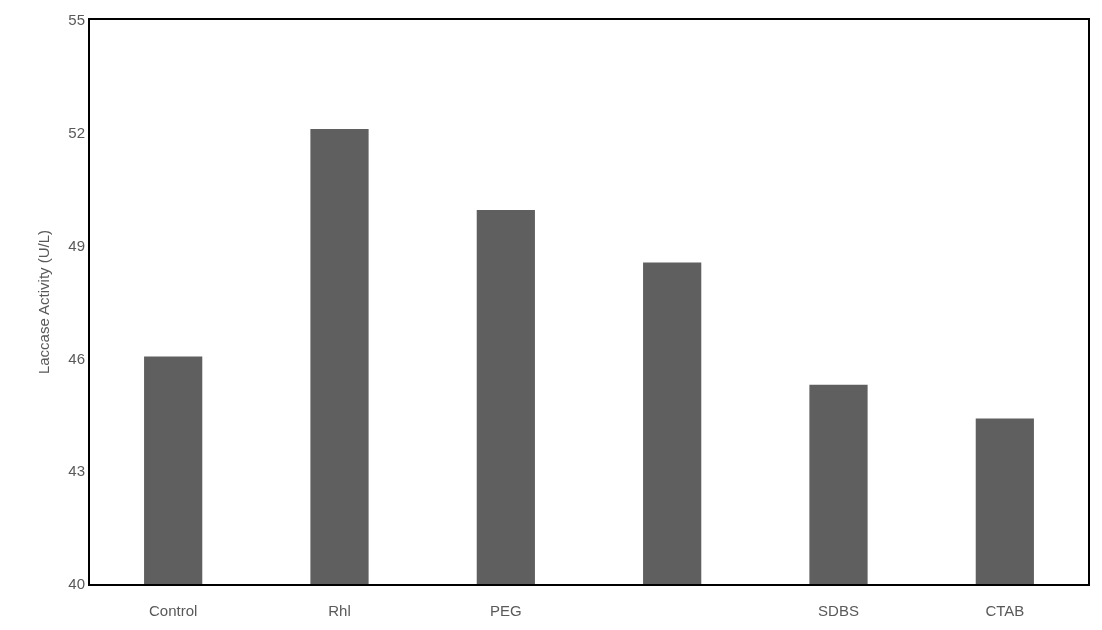 This screenshot has height=630, width=1102. What do you see at coordinates (173, 610) in the screenshot?
I see `x-tick-label: Control` at bounding box center [173, 610].